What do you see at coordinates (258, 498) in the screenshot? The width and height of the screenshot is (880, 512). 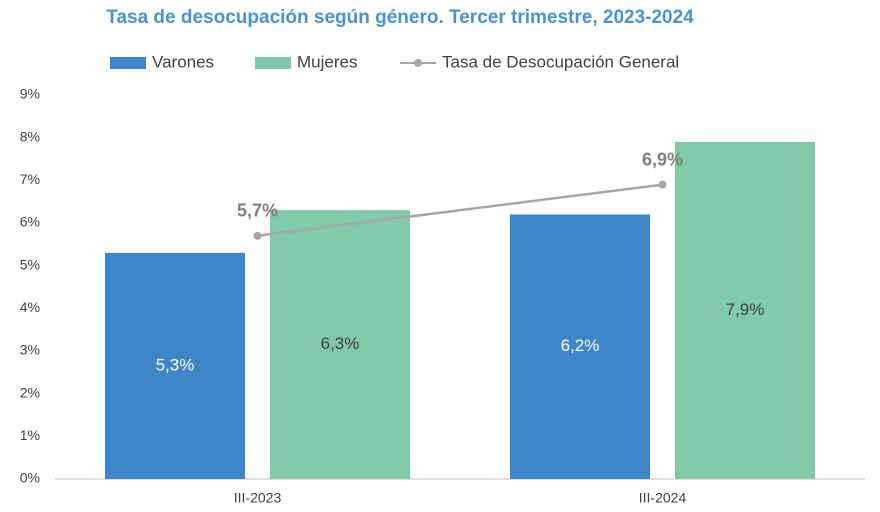 I see `x-tick-label: III-2023` at bounding box center [258, 498].